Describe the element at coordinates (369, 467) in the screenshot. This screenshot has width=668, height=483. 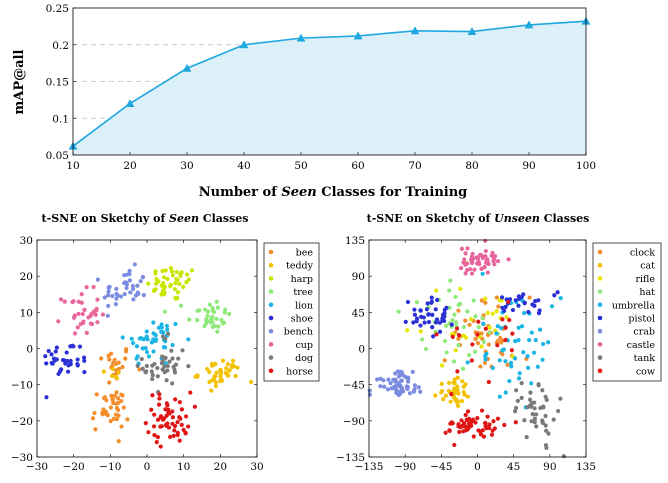
I see `x-tick-label: −135` at that location.